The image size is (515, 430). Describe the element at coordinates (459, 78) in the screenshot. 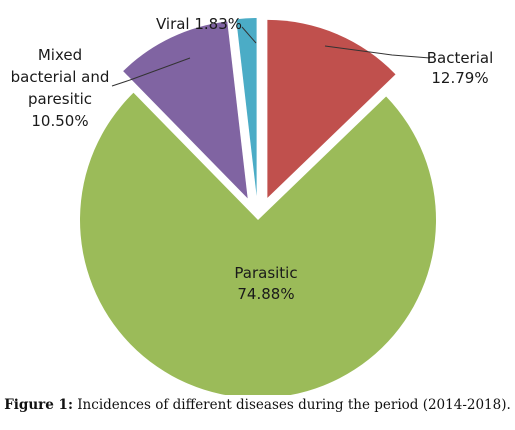

I see `slice-label-bacterial-value: 12.79%` at that location.